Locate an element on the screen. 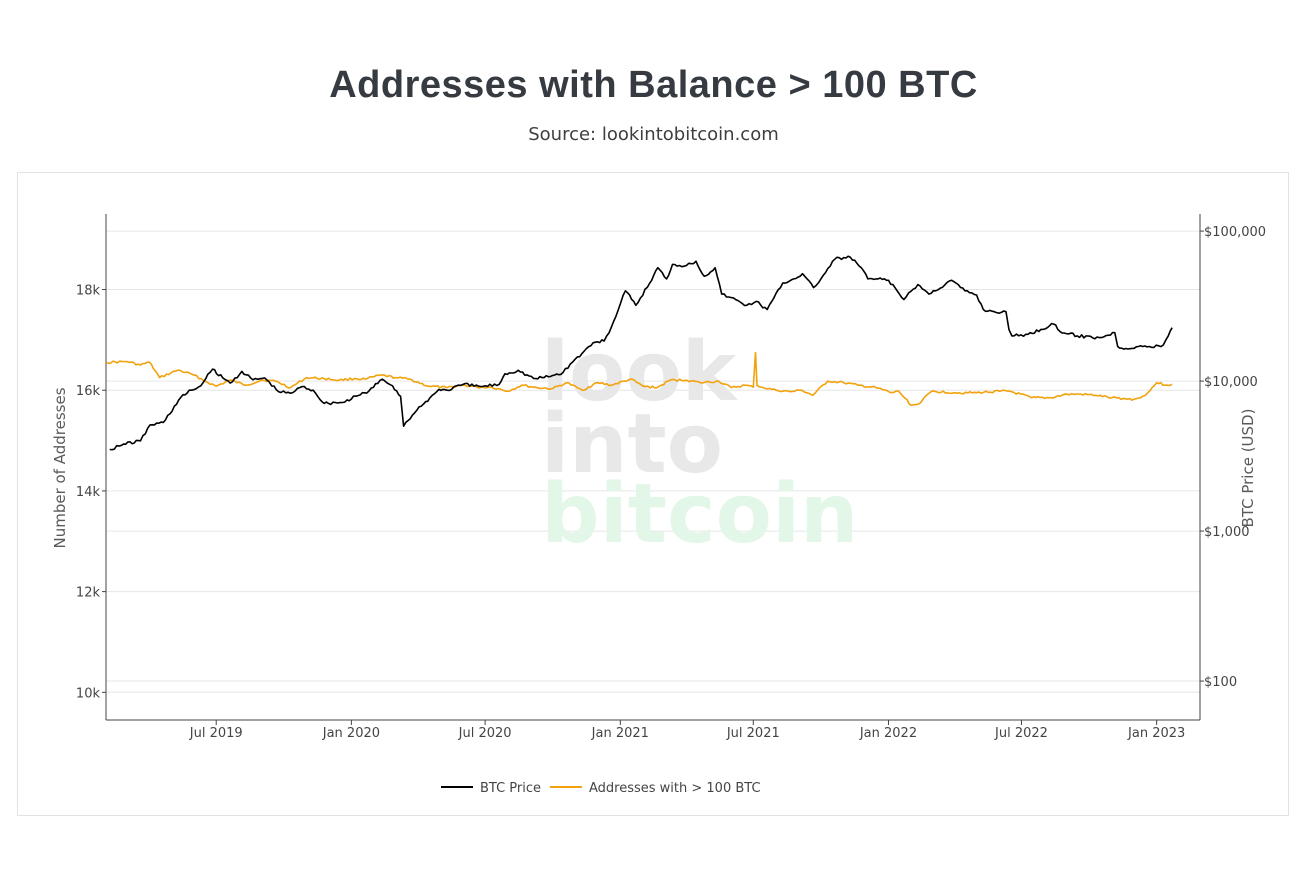 The width and height of the screenshot is (1307, 872). y-right-tick-label: $10,000 is located at coordinates (1231, 382).